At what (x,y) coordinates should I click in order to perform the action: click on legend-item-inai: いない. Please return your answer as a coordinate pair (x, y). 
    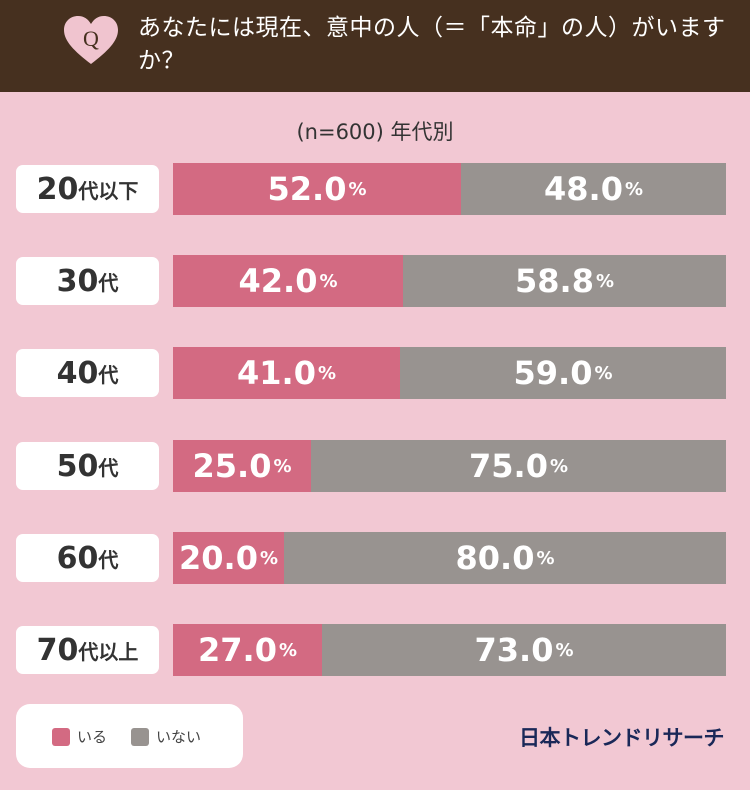
    Looking at the image, I should click on (166, 736).